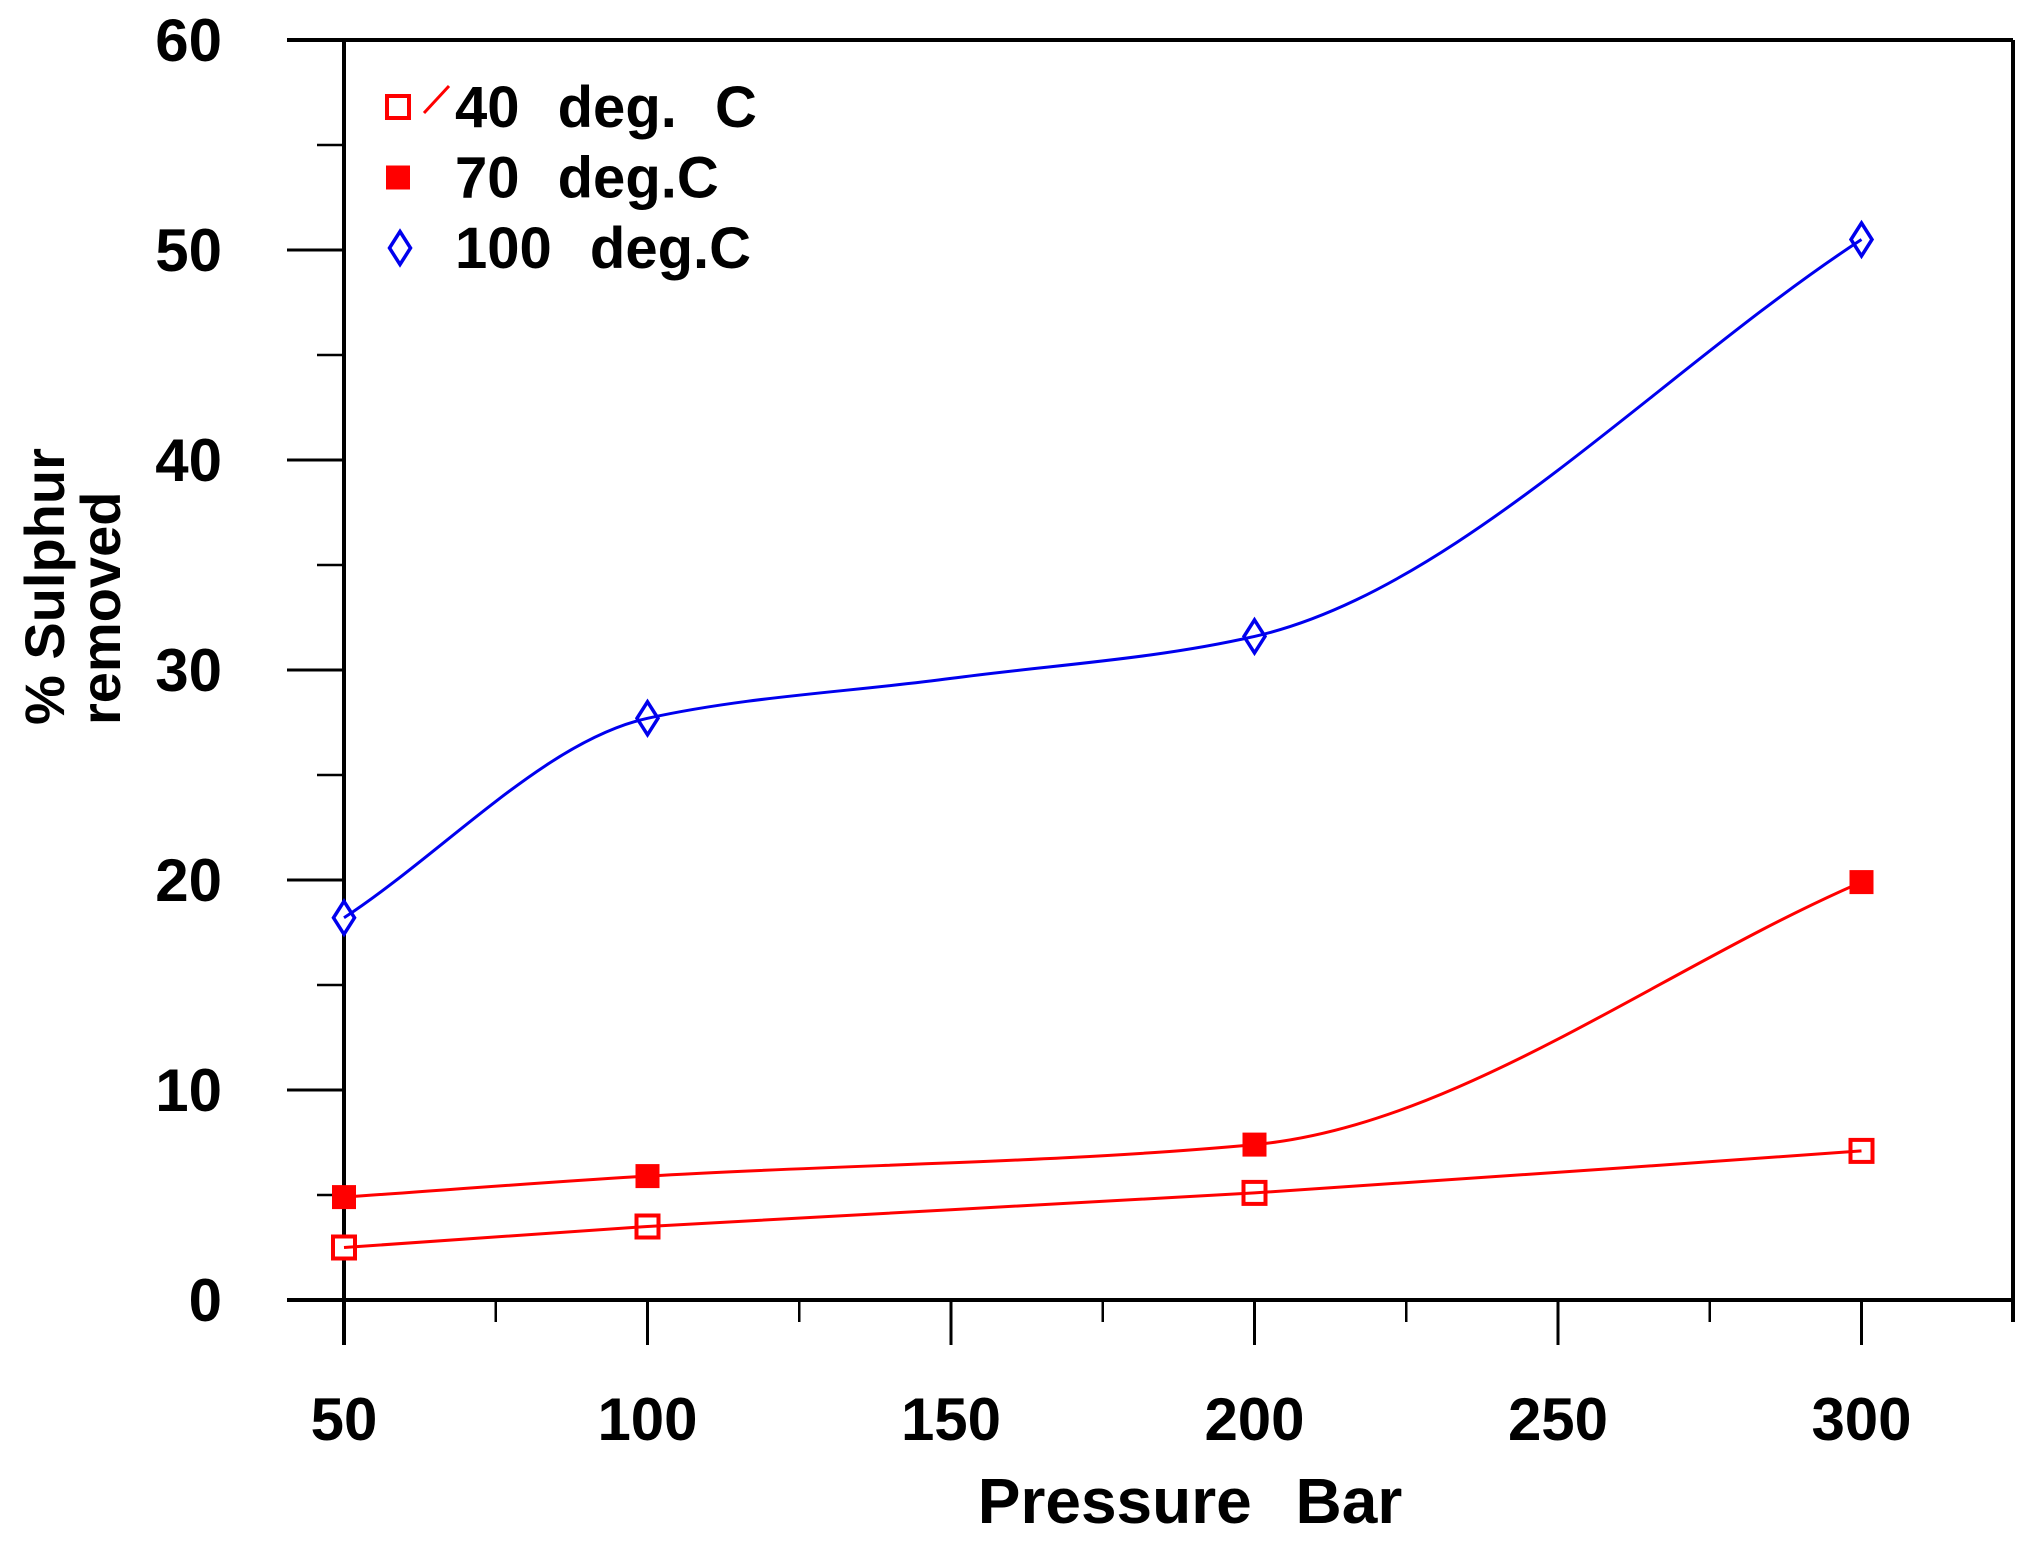 The width and height of the screenshot is (2038, 1550). I want to click on x-tick-label: 300, so click(1861, 1419).